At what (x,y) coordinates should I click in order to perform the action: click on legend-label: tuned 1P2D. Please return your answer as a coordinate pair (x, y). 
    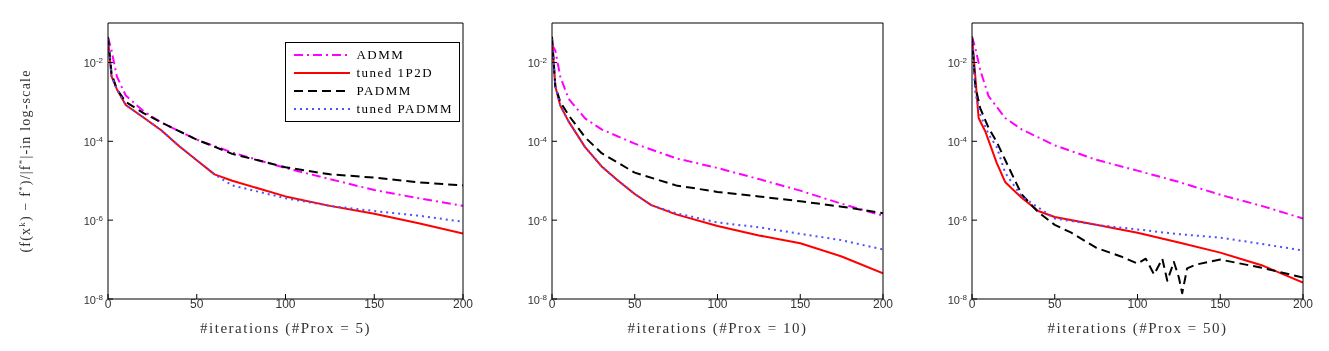
    Looking at the image, I should click on (395, 73).